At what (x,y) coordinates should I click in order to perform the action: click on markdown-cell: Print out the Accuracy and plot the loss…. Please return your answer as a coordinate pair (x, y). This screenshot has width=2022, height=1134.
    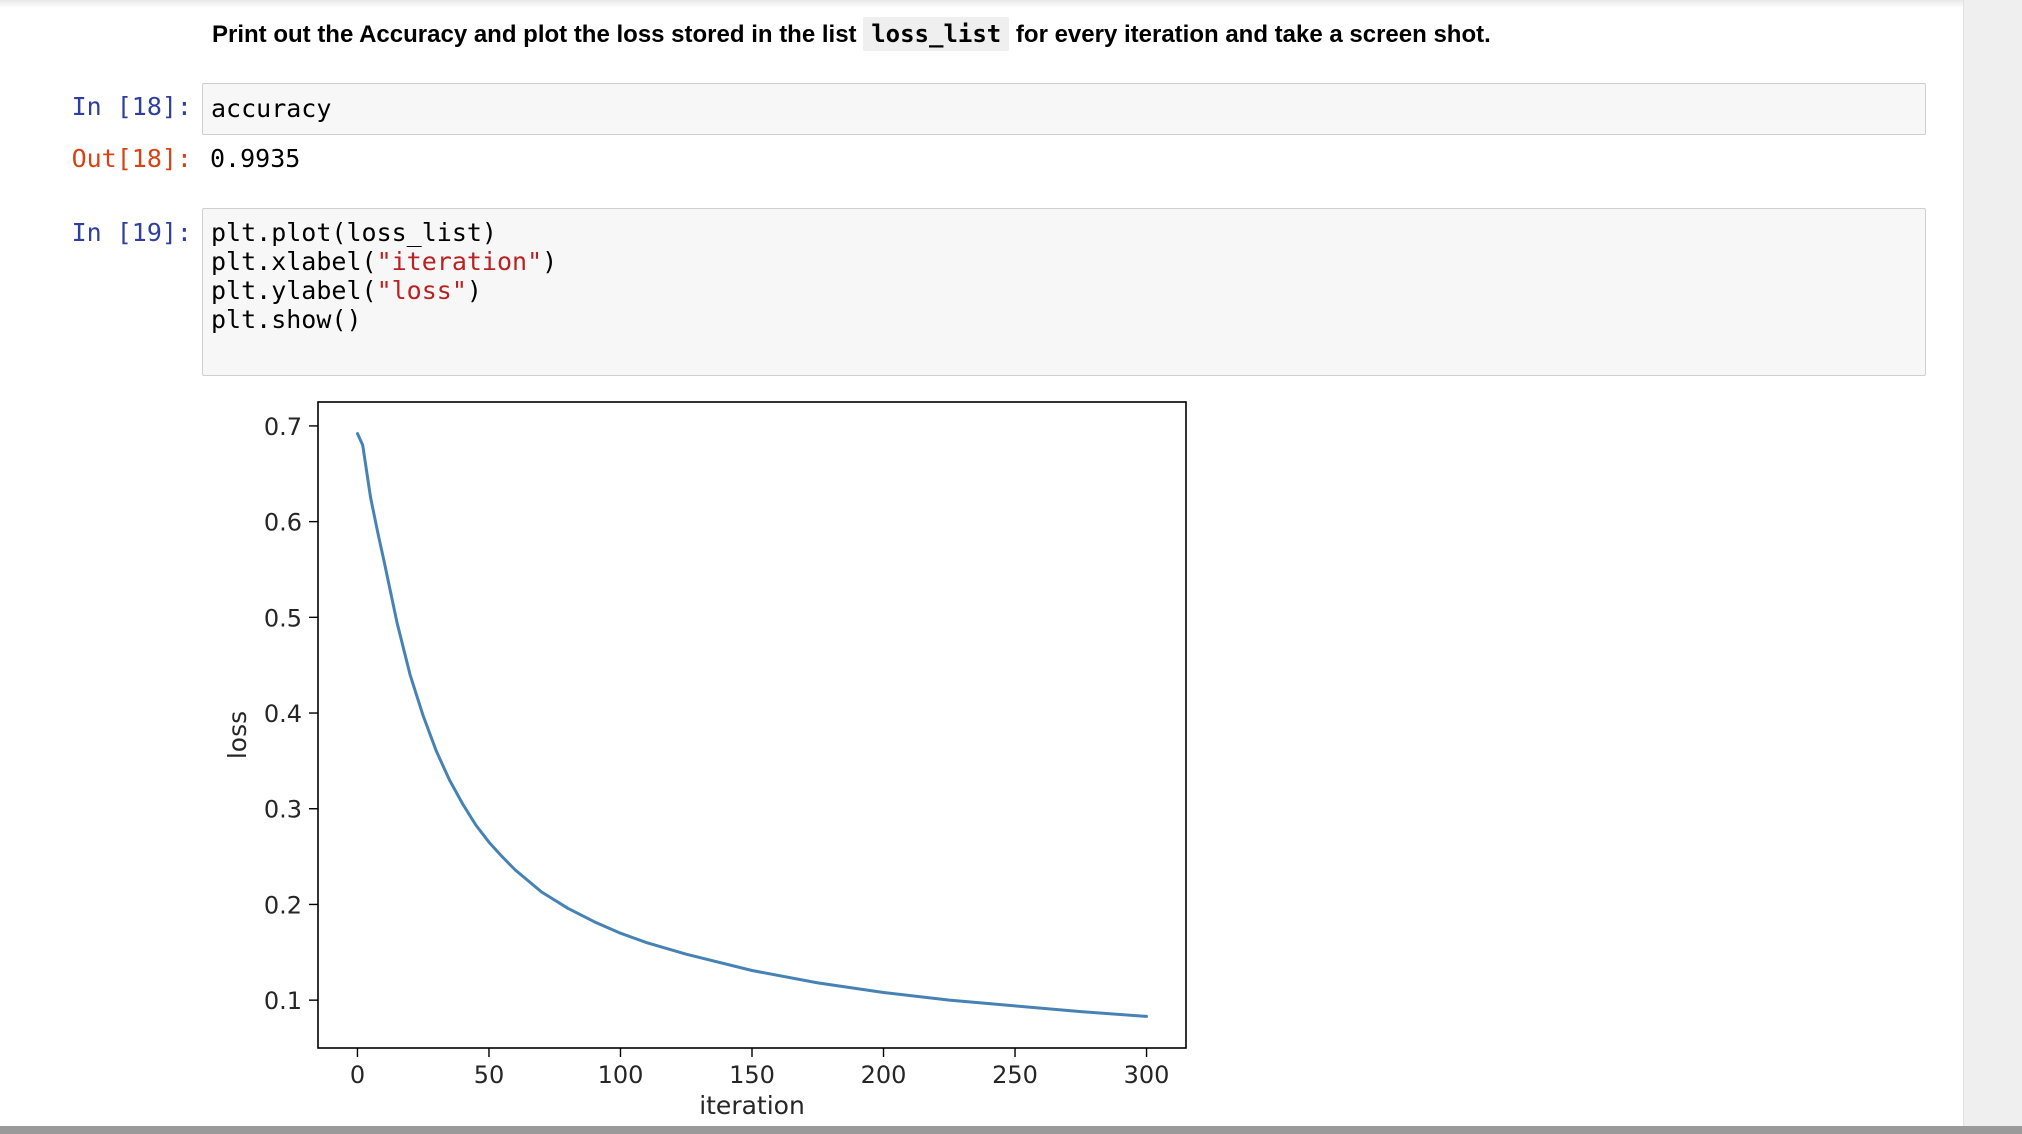
    Looking at the image, I should click on (1062, 34).